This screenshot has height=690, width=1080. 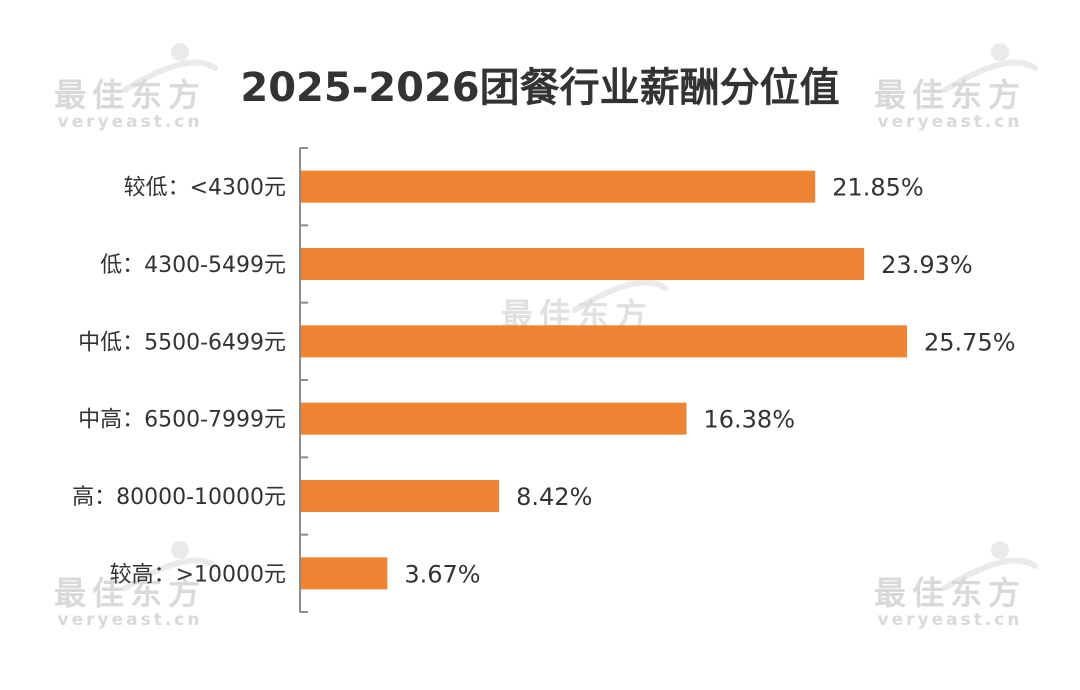 What do you see at coordinates (193, 265) in the screenshot?
I see `category-label: 低：4300-5499元` at bounding box center [193, 265].